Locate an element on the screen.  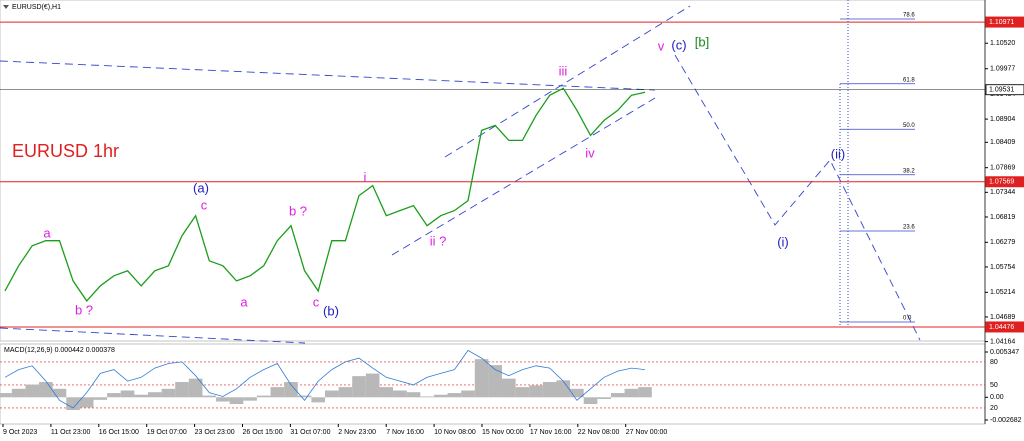
wave-label: a is located at coordinates (244, 301).